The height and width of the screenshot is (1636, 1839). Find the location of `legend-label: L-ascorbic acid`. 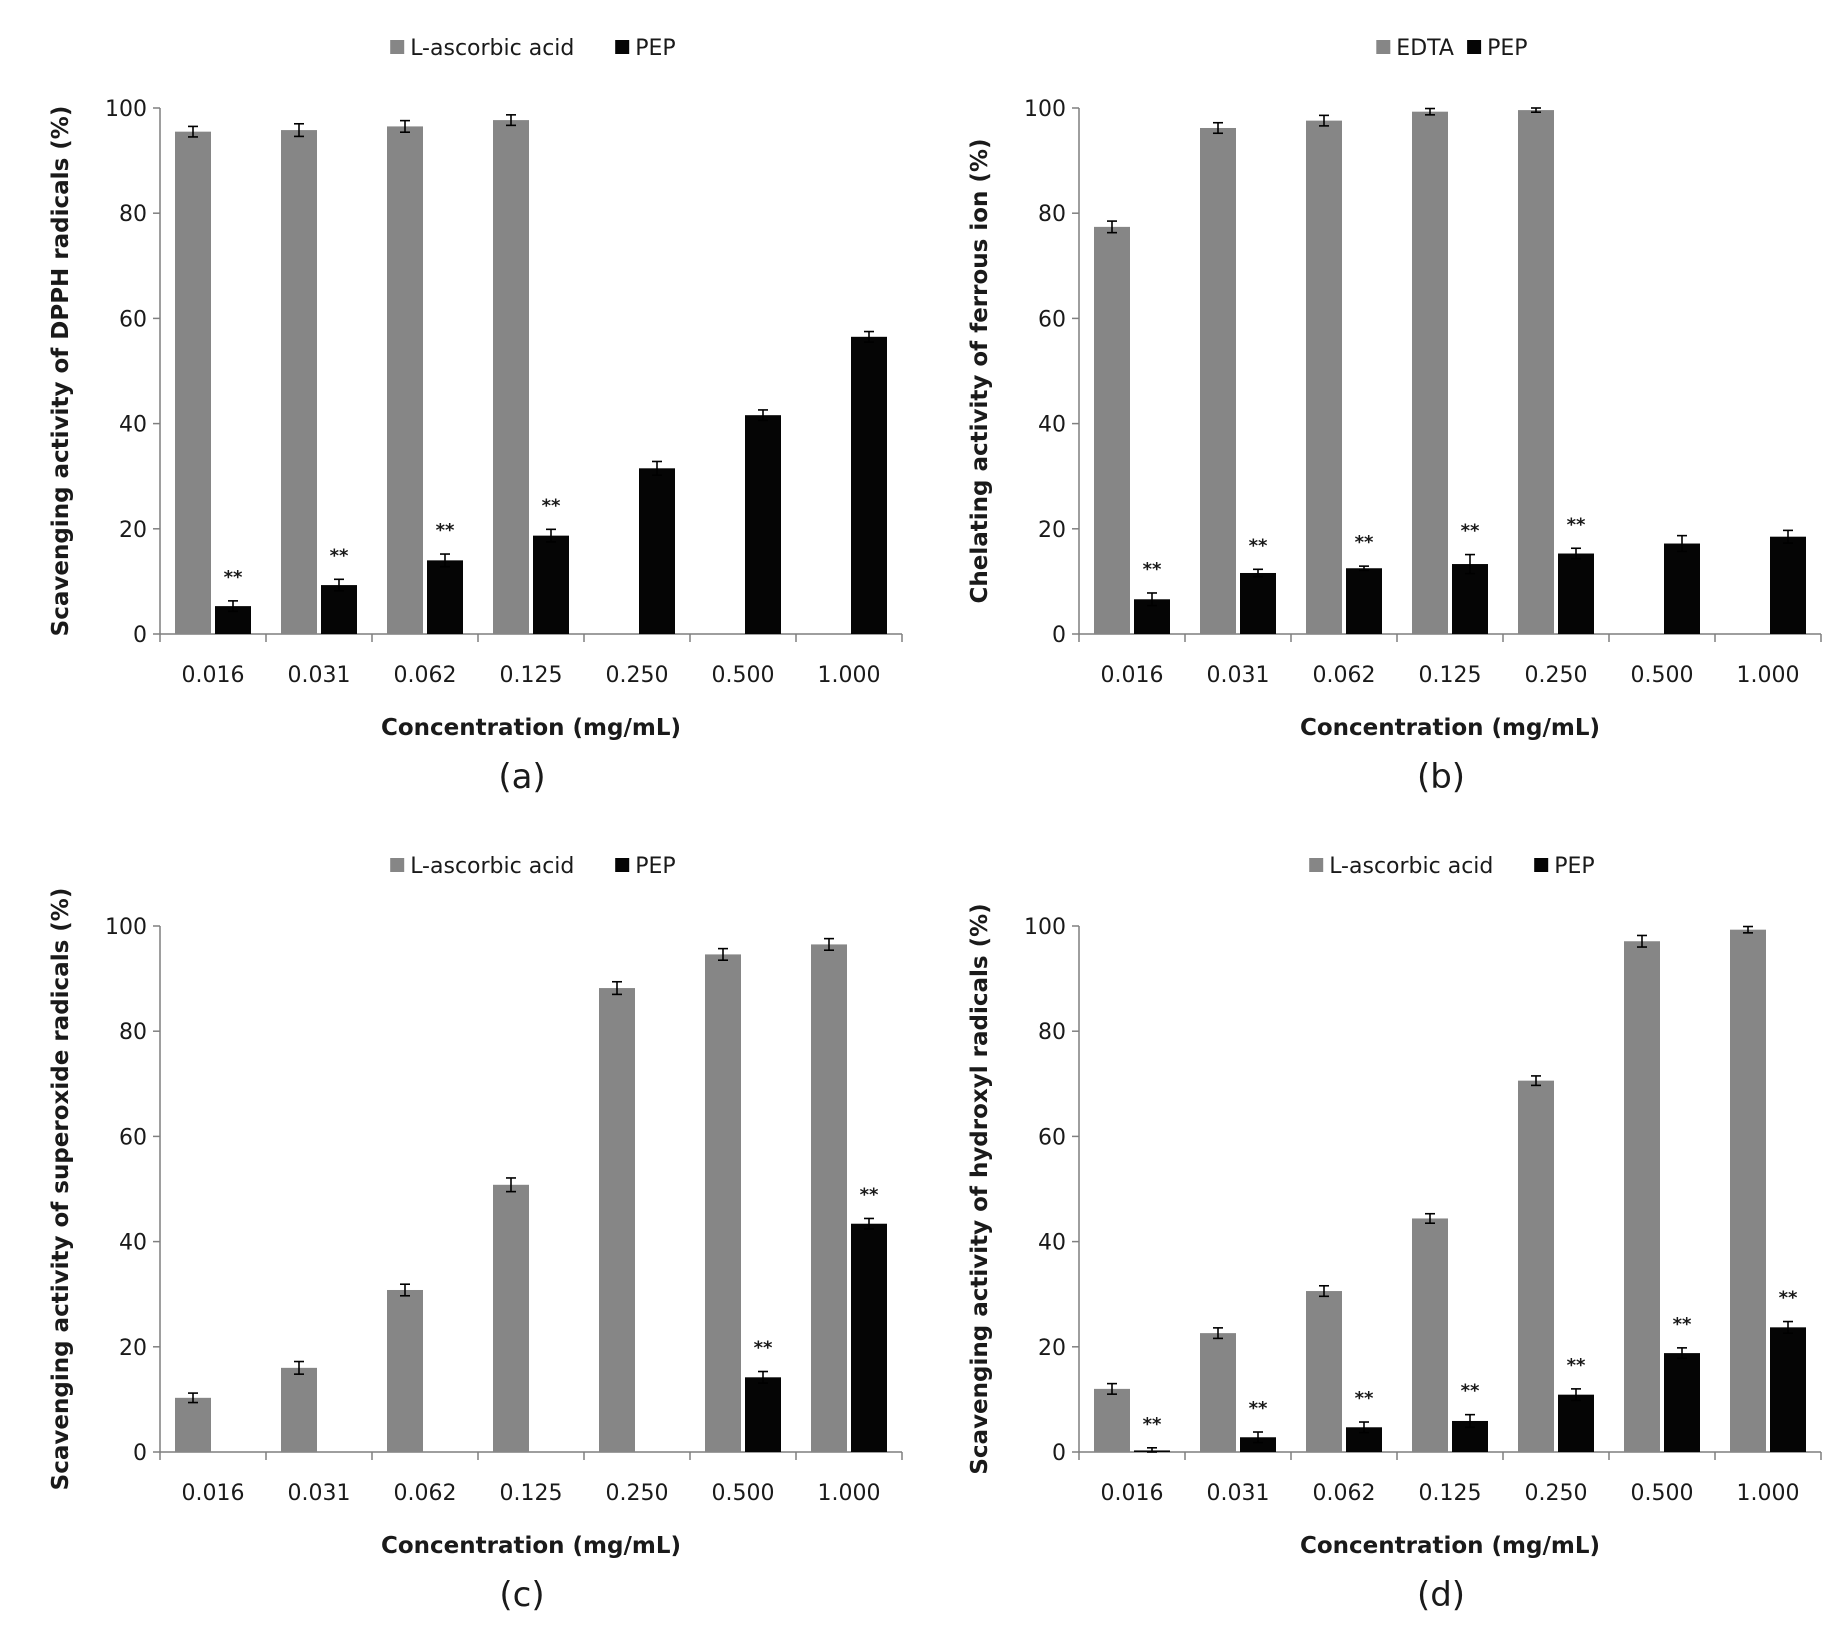

legend-label: L-ascorbic acid is located at coordinates (492, 866).